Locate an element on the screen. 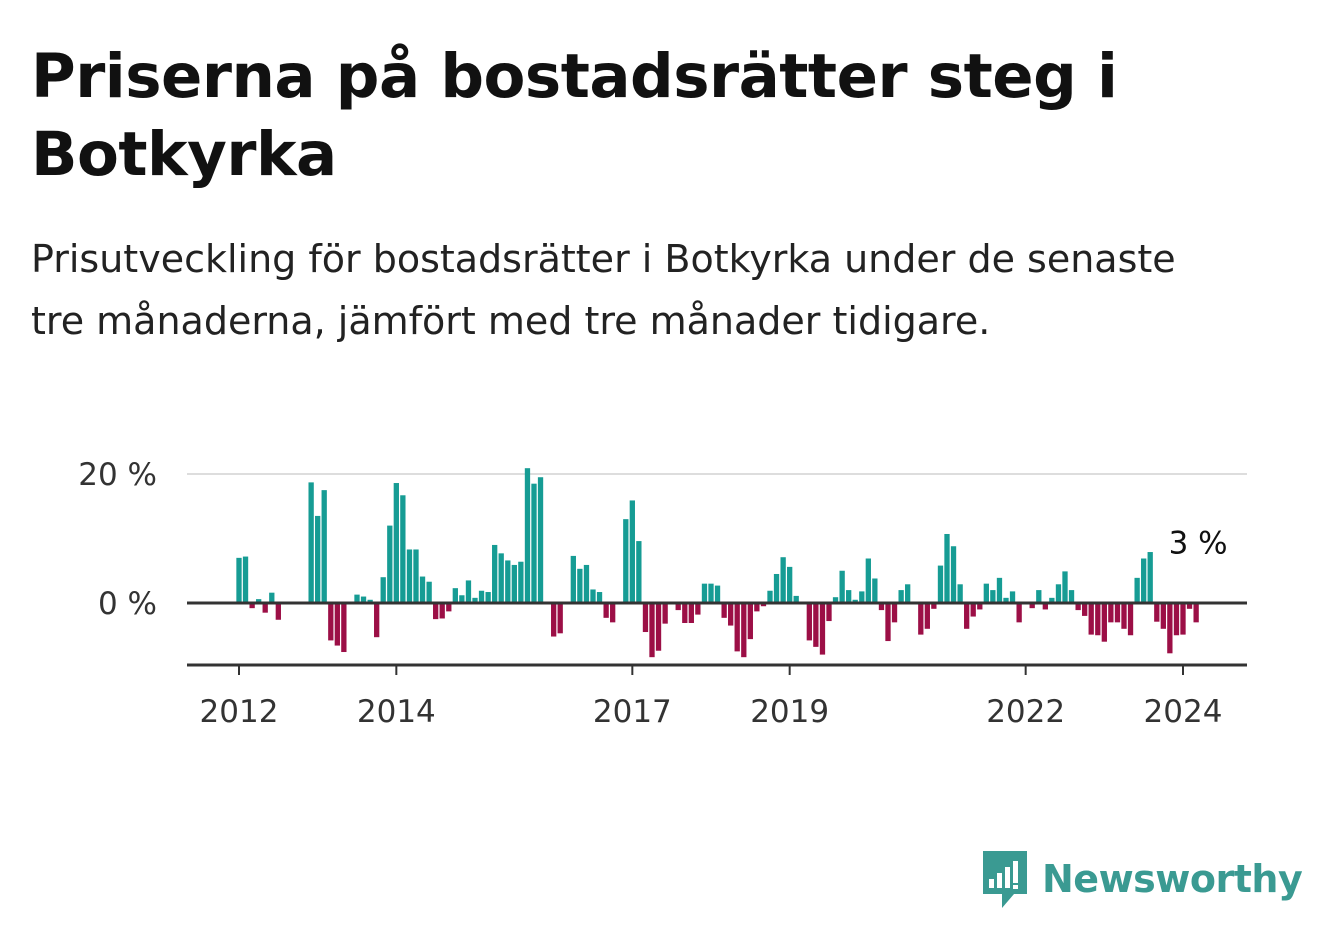 Image resolution: width=1322 pixels, height=939 pixels. bar-series is located at coordinates (717, 563).